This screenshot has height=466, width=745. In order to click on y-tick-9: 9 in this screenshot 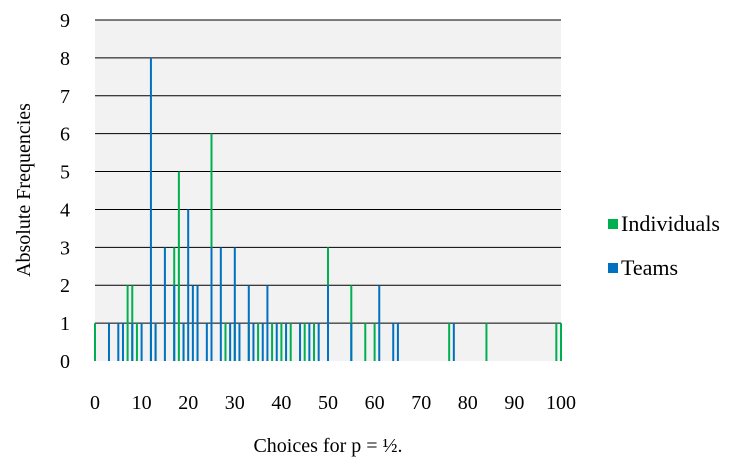, I will do `click(65, 21)`.